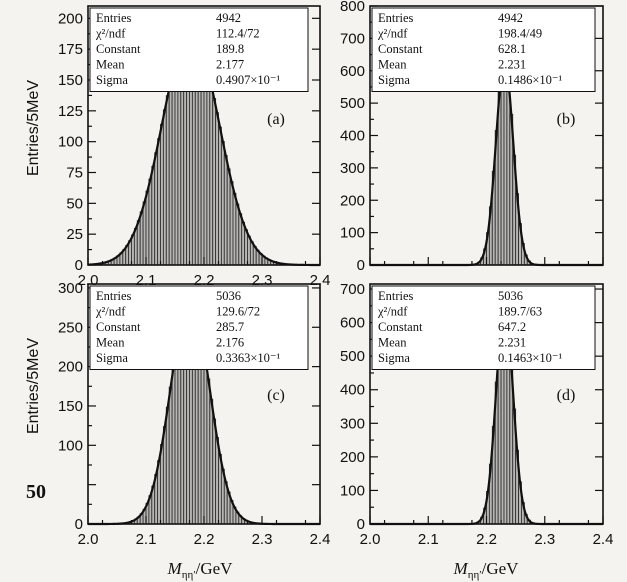 The height and width of the screenshot is (582, 627). What do you see at coordinates (74, 234) in the screenshot?
I see `y-tick-label: 25` at bounding box center [74, 234].